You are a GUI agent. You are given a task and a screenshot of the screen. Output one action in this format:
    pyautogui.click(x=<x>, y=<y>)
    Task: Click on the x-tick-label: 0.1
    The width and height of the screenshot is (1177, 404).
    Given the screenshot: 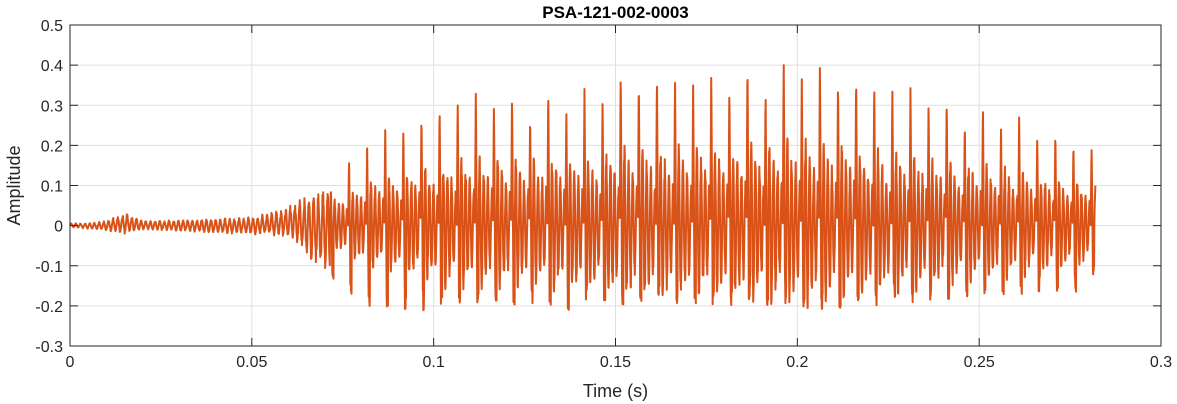 What is the action you would take?
    pyautogui.click(x=434, y=362)
    